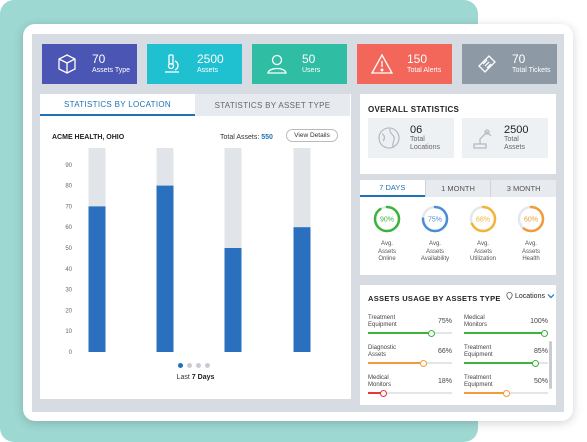 The width and height of the screenshot is (587, 442). What do you see at coordinates (414, 109) in the screenshot?
I see `overall-statistics-title: OVERALL STATISTICS` at bounding box center [414, 109].